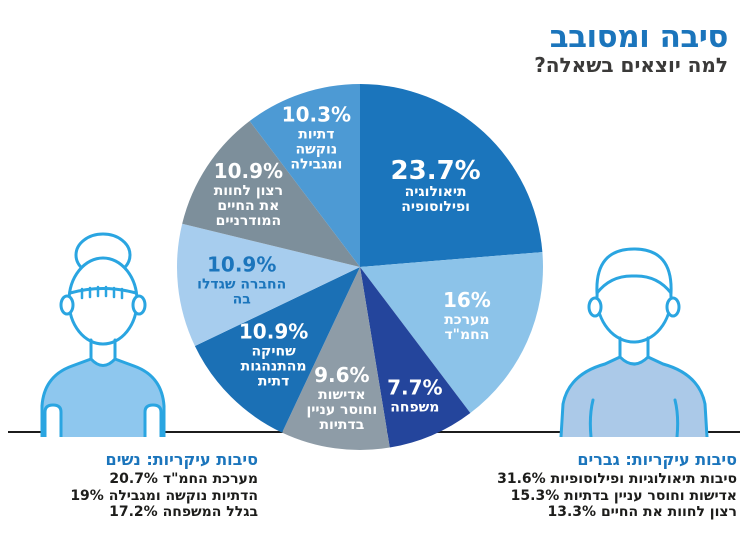 Image resolution: width=750 pixels, height=536 pixels. What do you see at coordinates (414, 395) in the screenshot?
I see `pie-slice-label: 7.7% משפחה` at bounding box center [414, 395].